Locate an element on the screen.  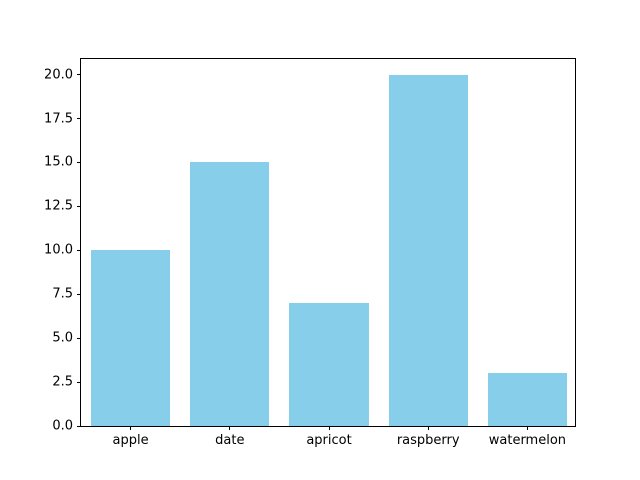
y-tick-label: 10.0 is located at coordinates (58, 250).